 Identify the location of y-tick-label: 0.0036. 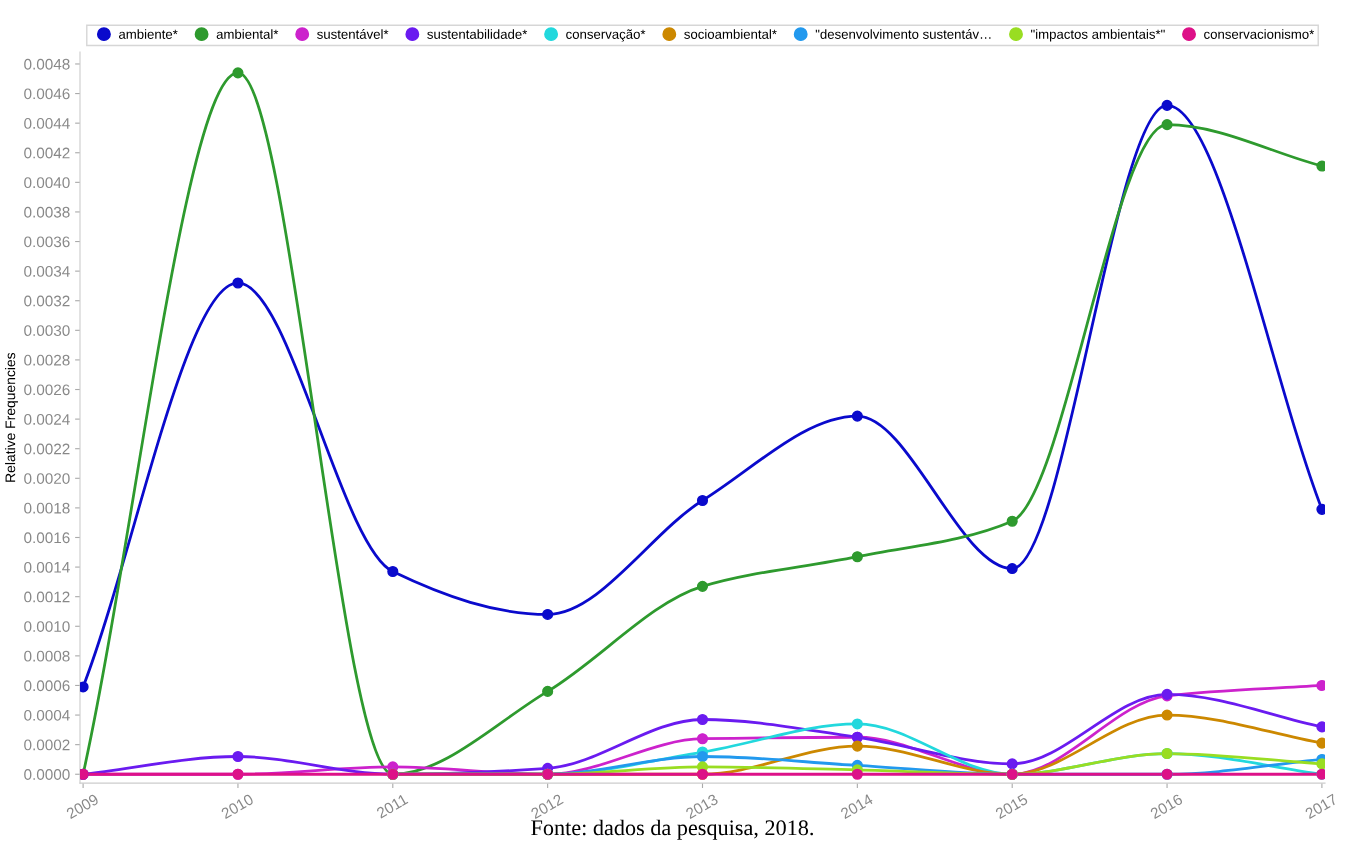
(47, 242).